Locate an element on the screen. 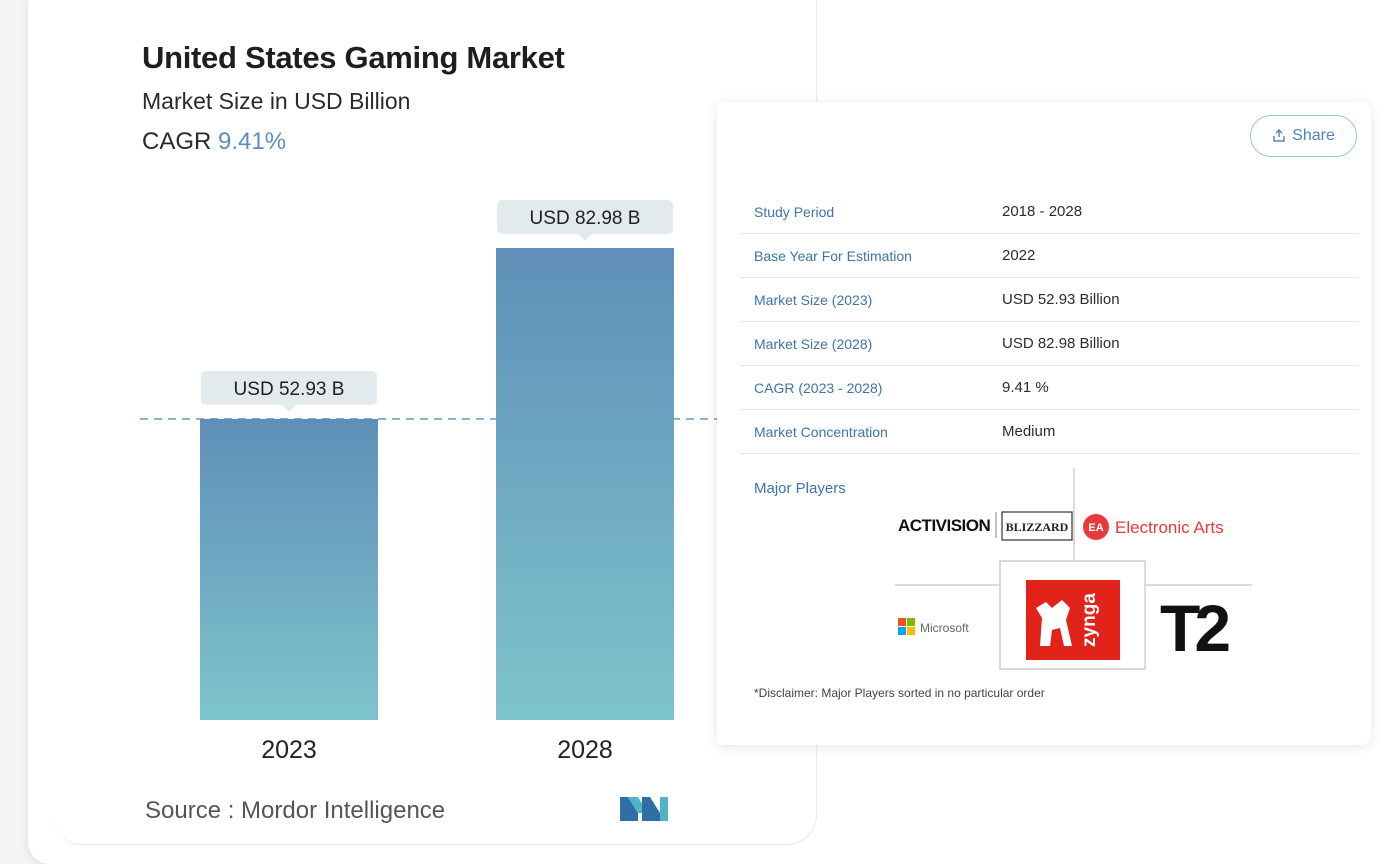  chart-subtitle: Market Size in USD Billion is located at coordinates (276, 101).